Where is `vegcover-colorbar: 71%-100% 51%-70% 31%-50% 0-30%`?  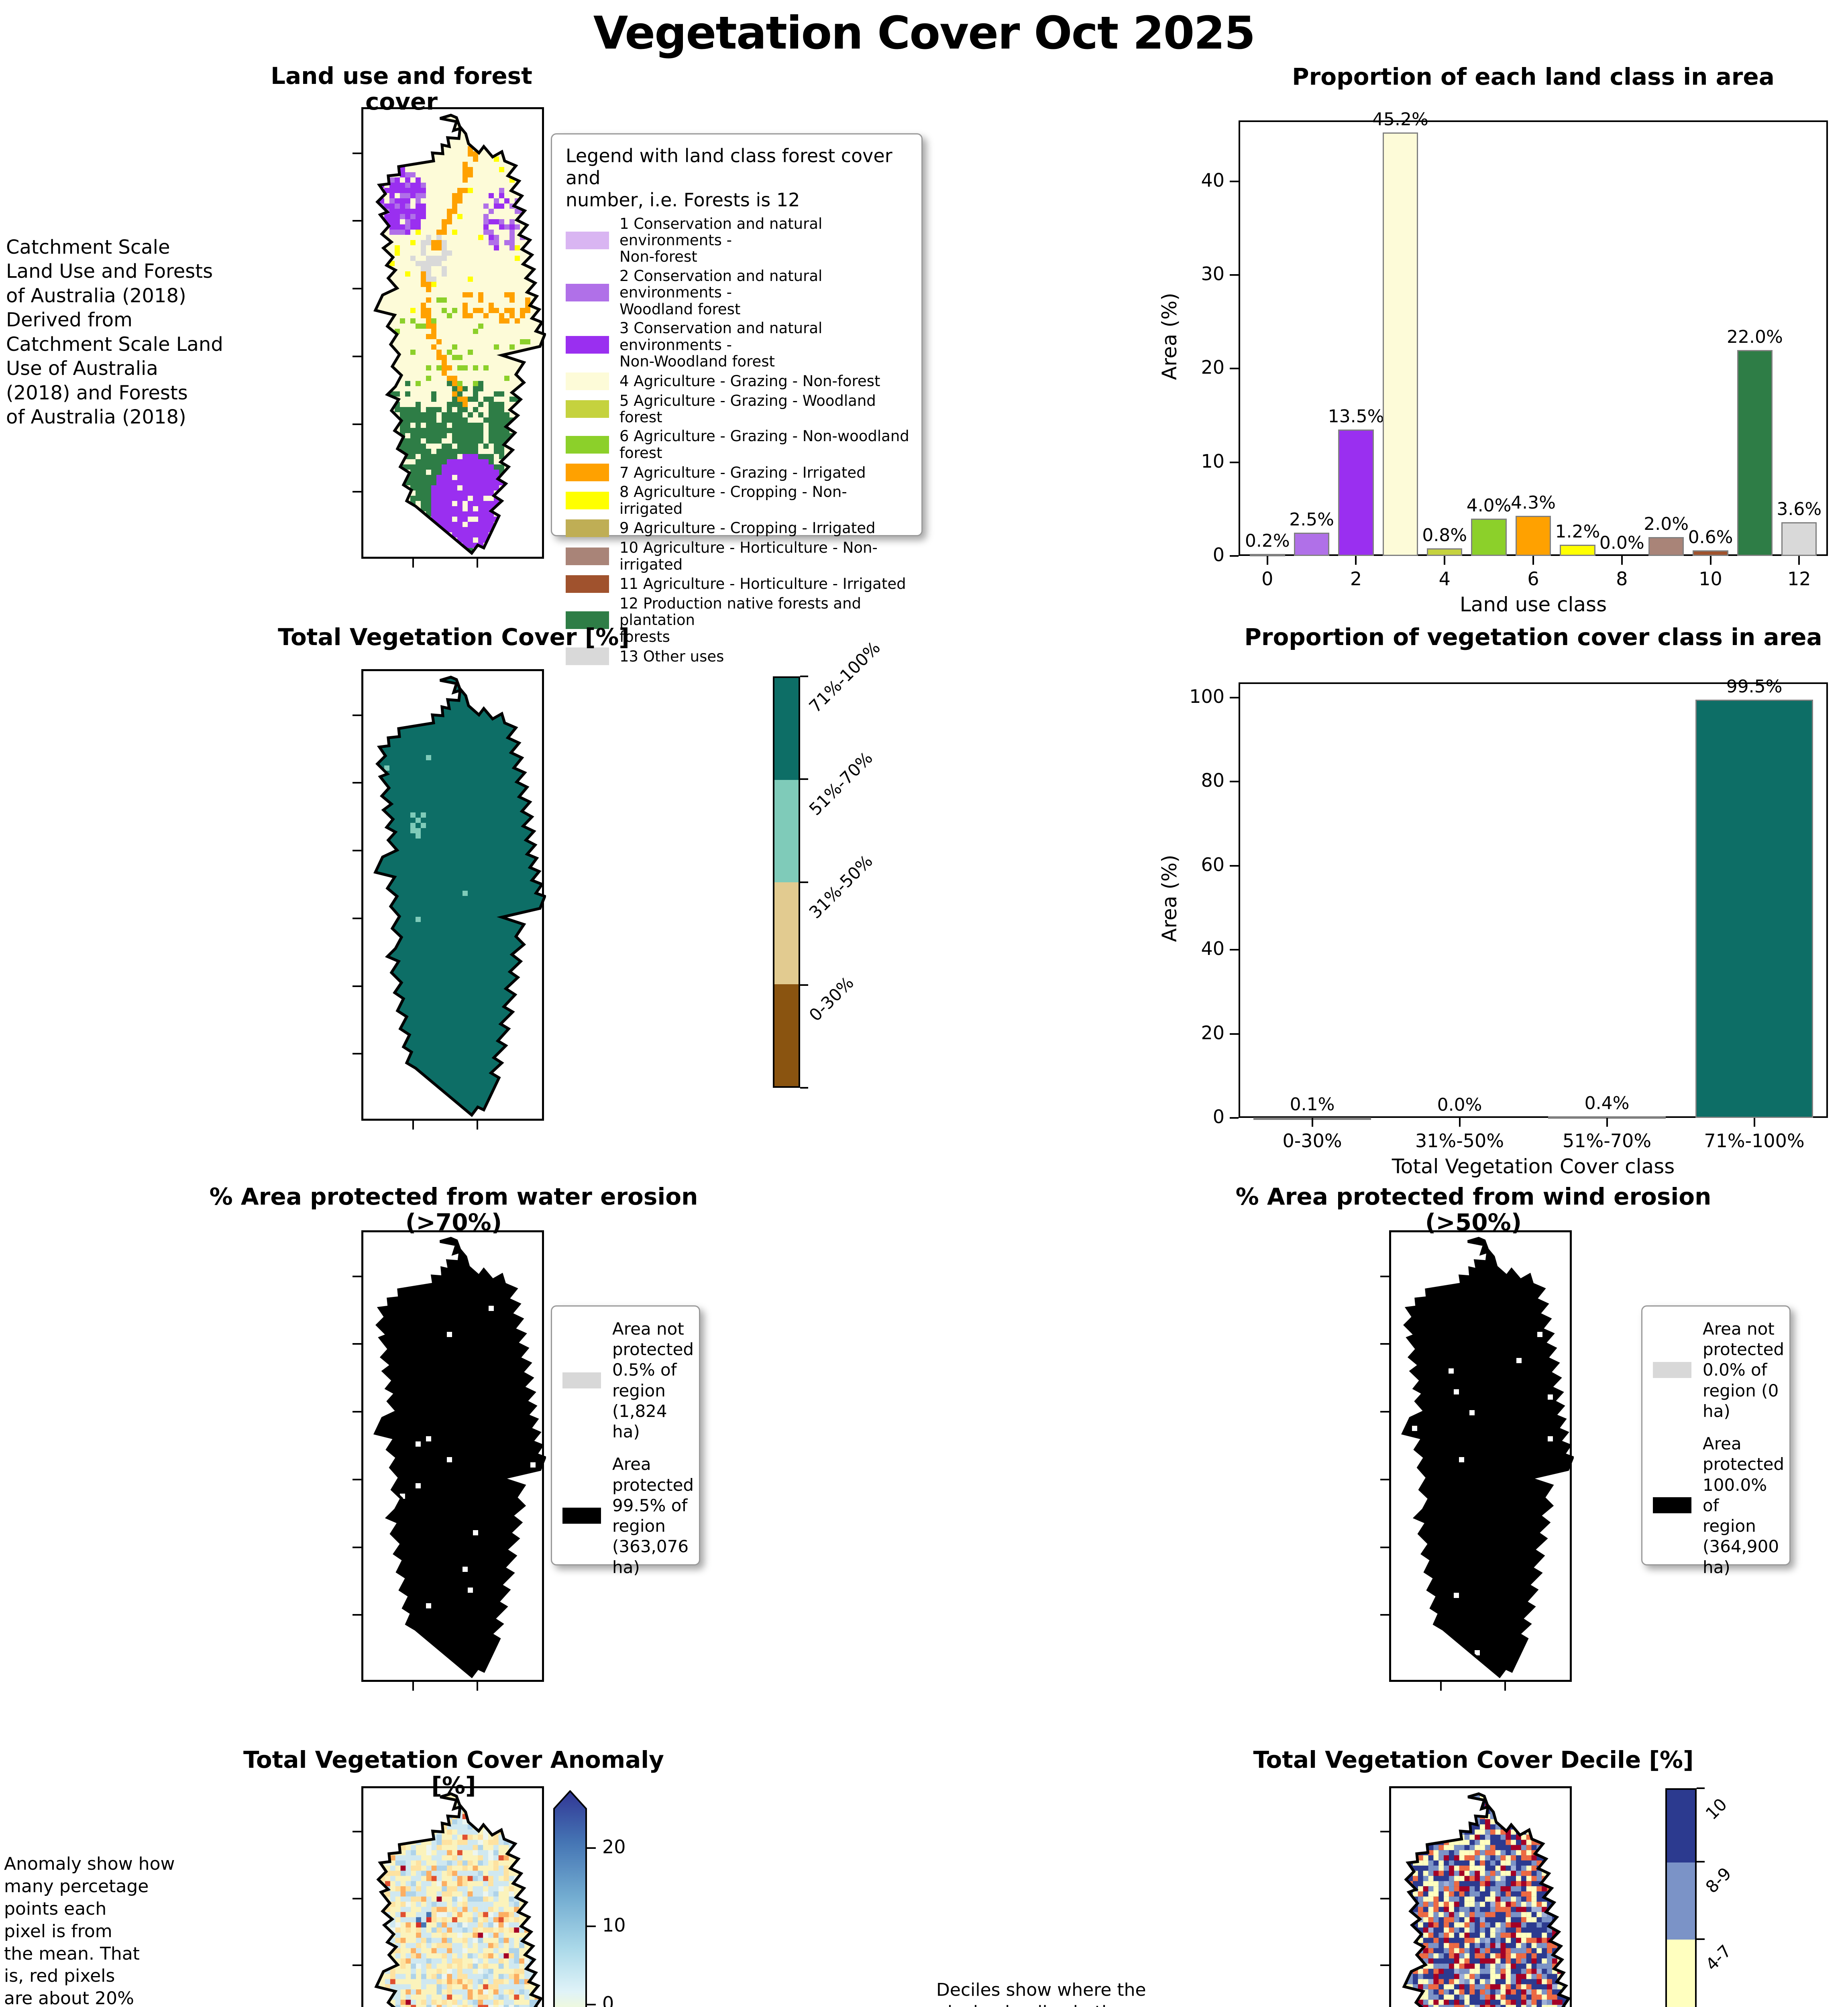
vegcover-colorbar: 71%-100% 51%-70% 31%-50% 0-30% is located at coordinates (828, 863).